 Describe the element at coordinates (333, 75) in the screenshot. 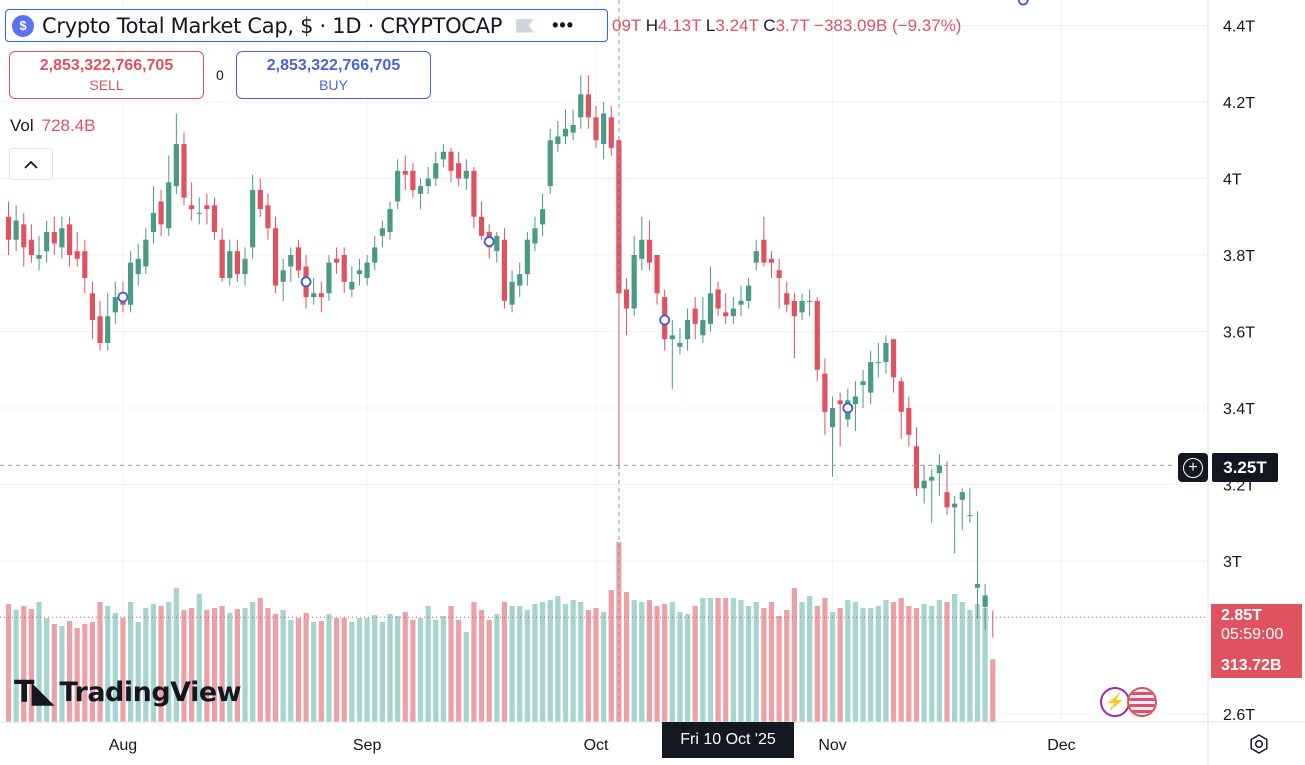

I see `buy-button: 2,853,322,766,705 BUY` at that location.